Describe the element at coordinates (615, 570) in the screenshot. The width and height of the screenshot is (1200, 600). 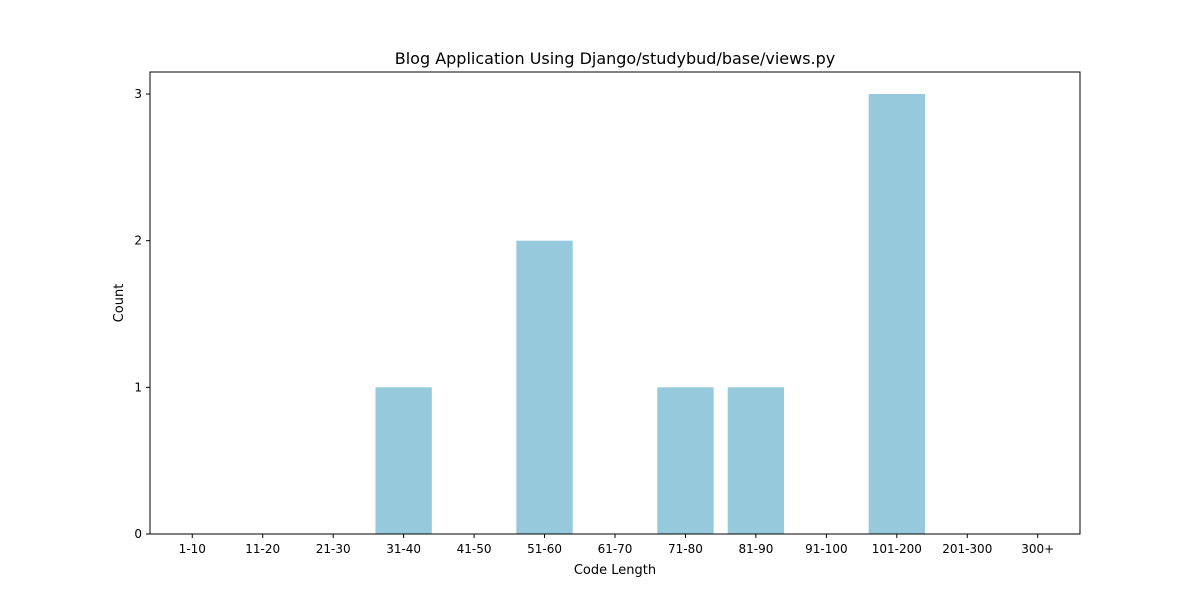
I see `x-axis-label: Code Length` at that location.